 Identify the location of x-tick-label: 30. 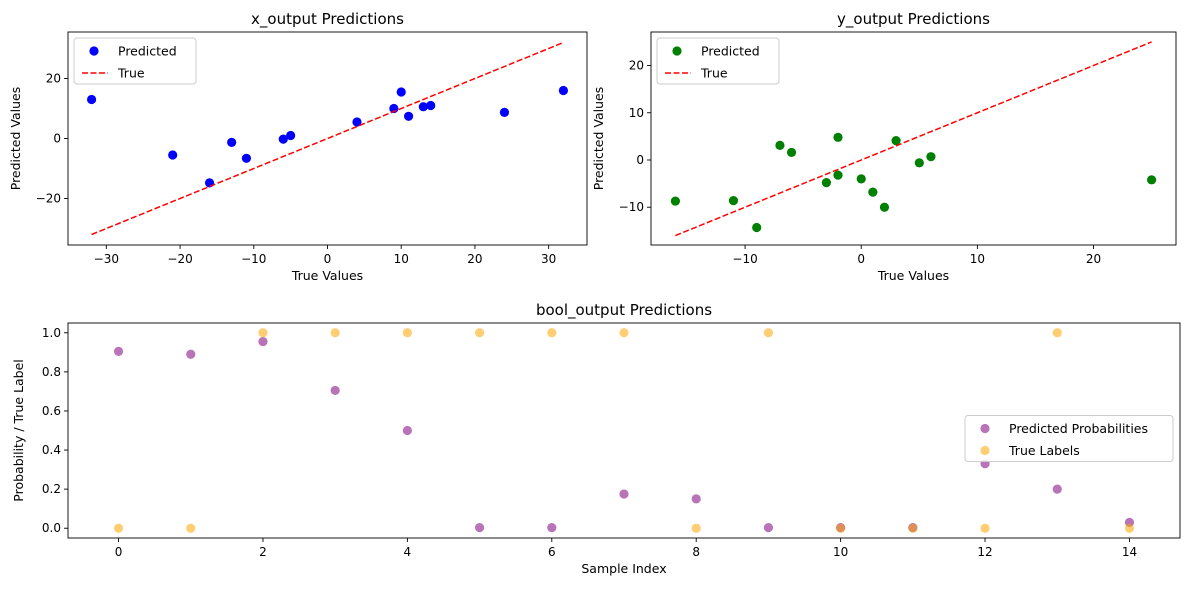
(548, 259).